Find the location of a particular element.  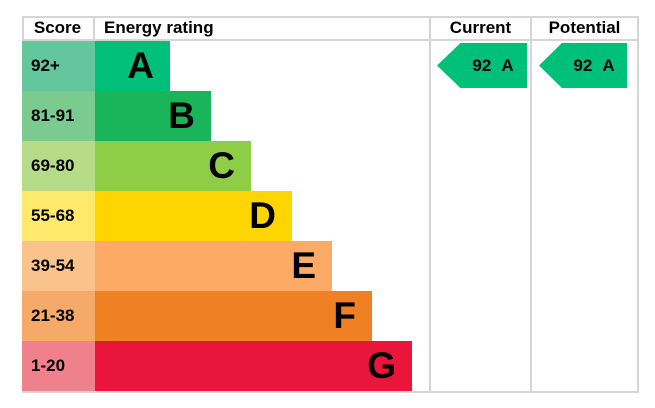

potential-rating-arrow: 92 A is located at coordinates (583, 65).